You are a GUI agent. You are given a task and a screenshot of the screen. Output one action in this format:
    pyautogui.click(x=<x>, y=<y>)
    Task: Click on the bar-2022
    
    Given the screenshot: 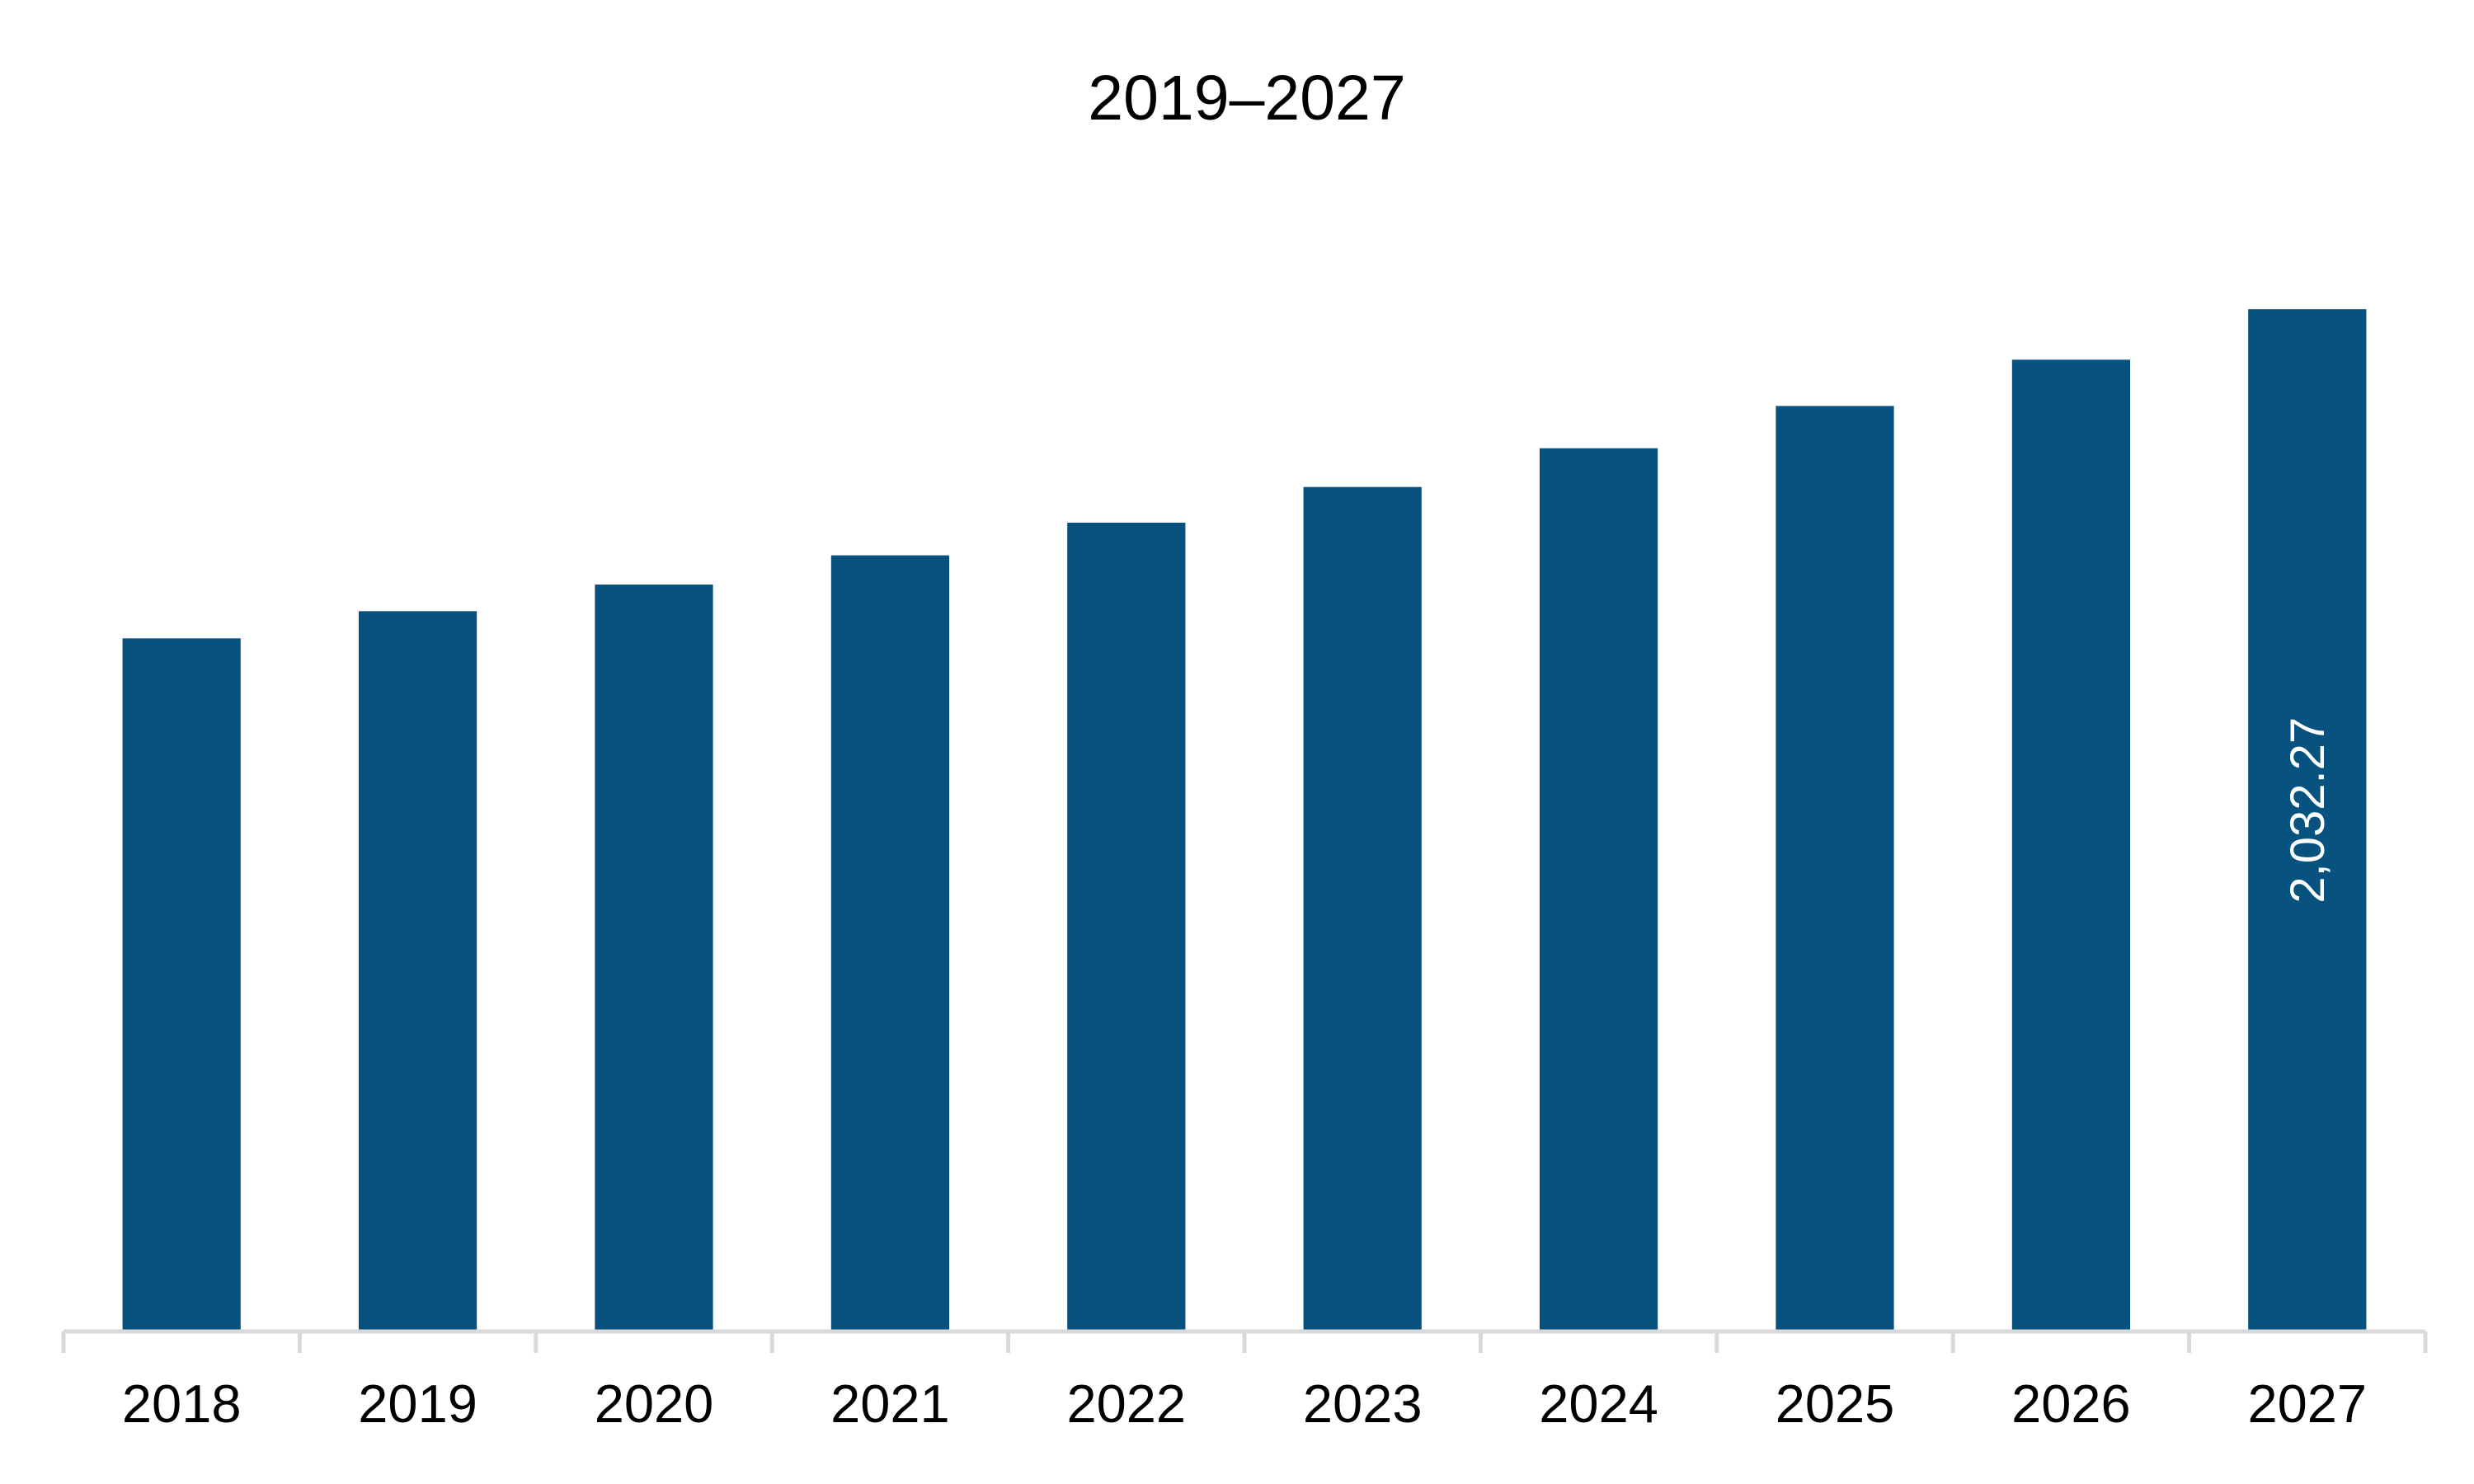 What is the action you would take?
    pyautogui.click(x=1126, y=927)
    